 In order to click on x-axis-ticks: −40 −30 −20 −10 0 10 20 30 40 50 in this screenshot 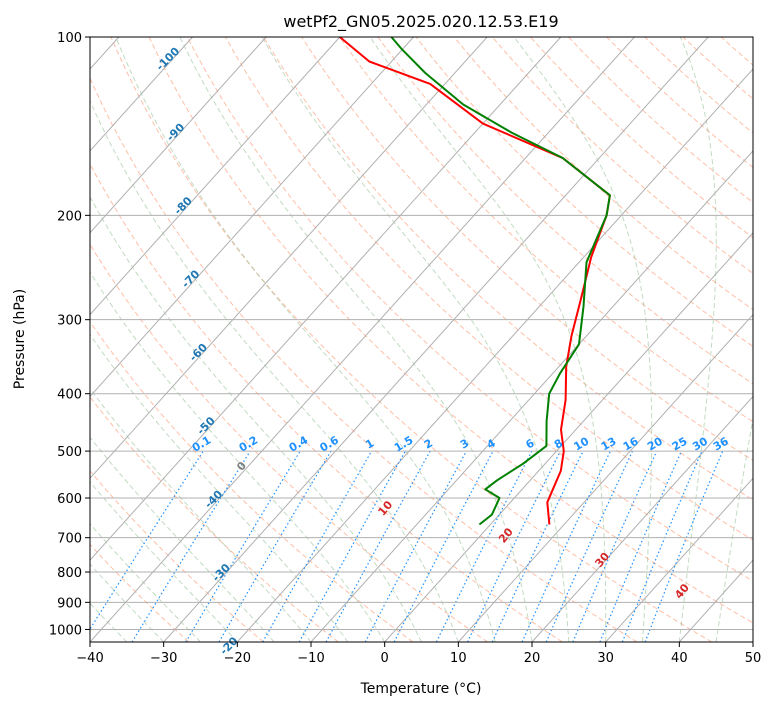, I will do `click(418, 654)`.